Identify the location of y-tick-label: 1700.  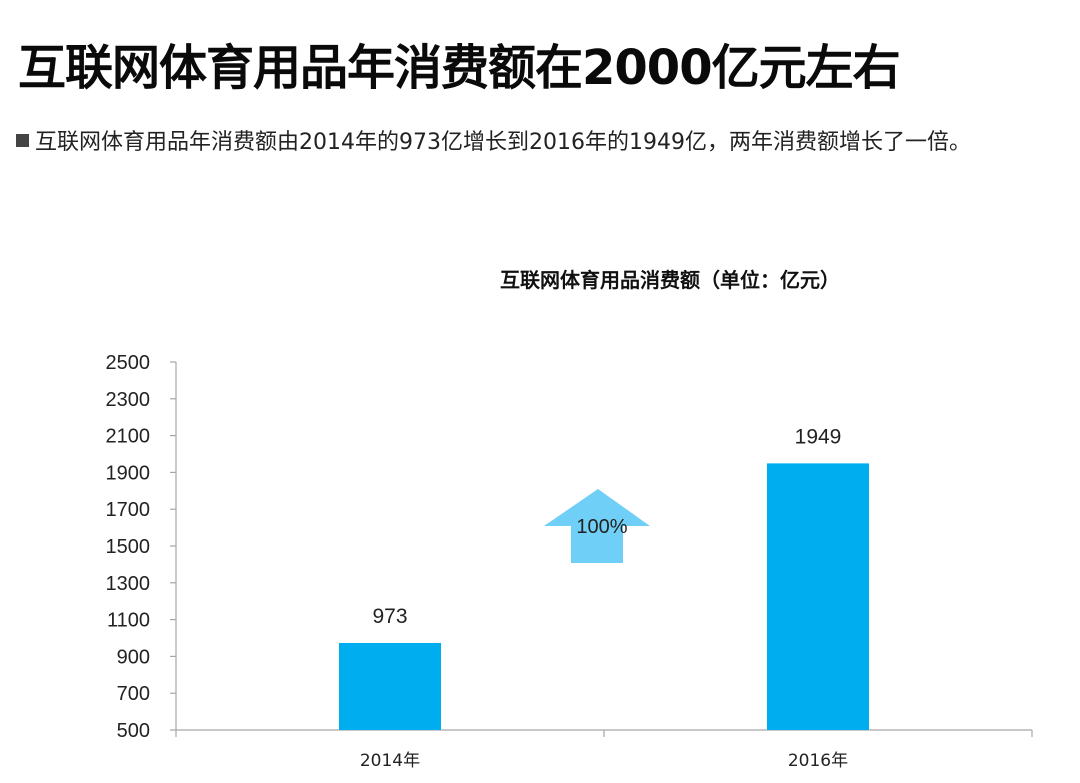
(128, 510).